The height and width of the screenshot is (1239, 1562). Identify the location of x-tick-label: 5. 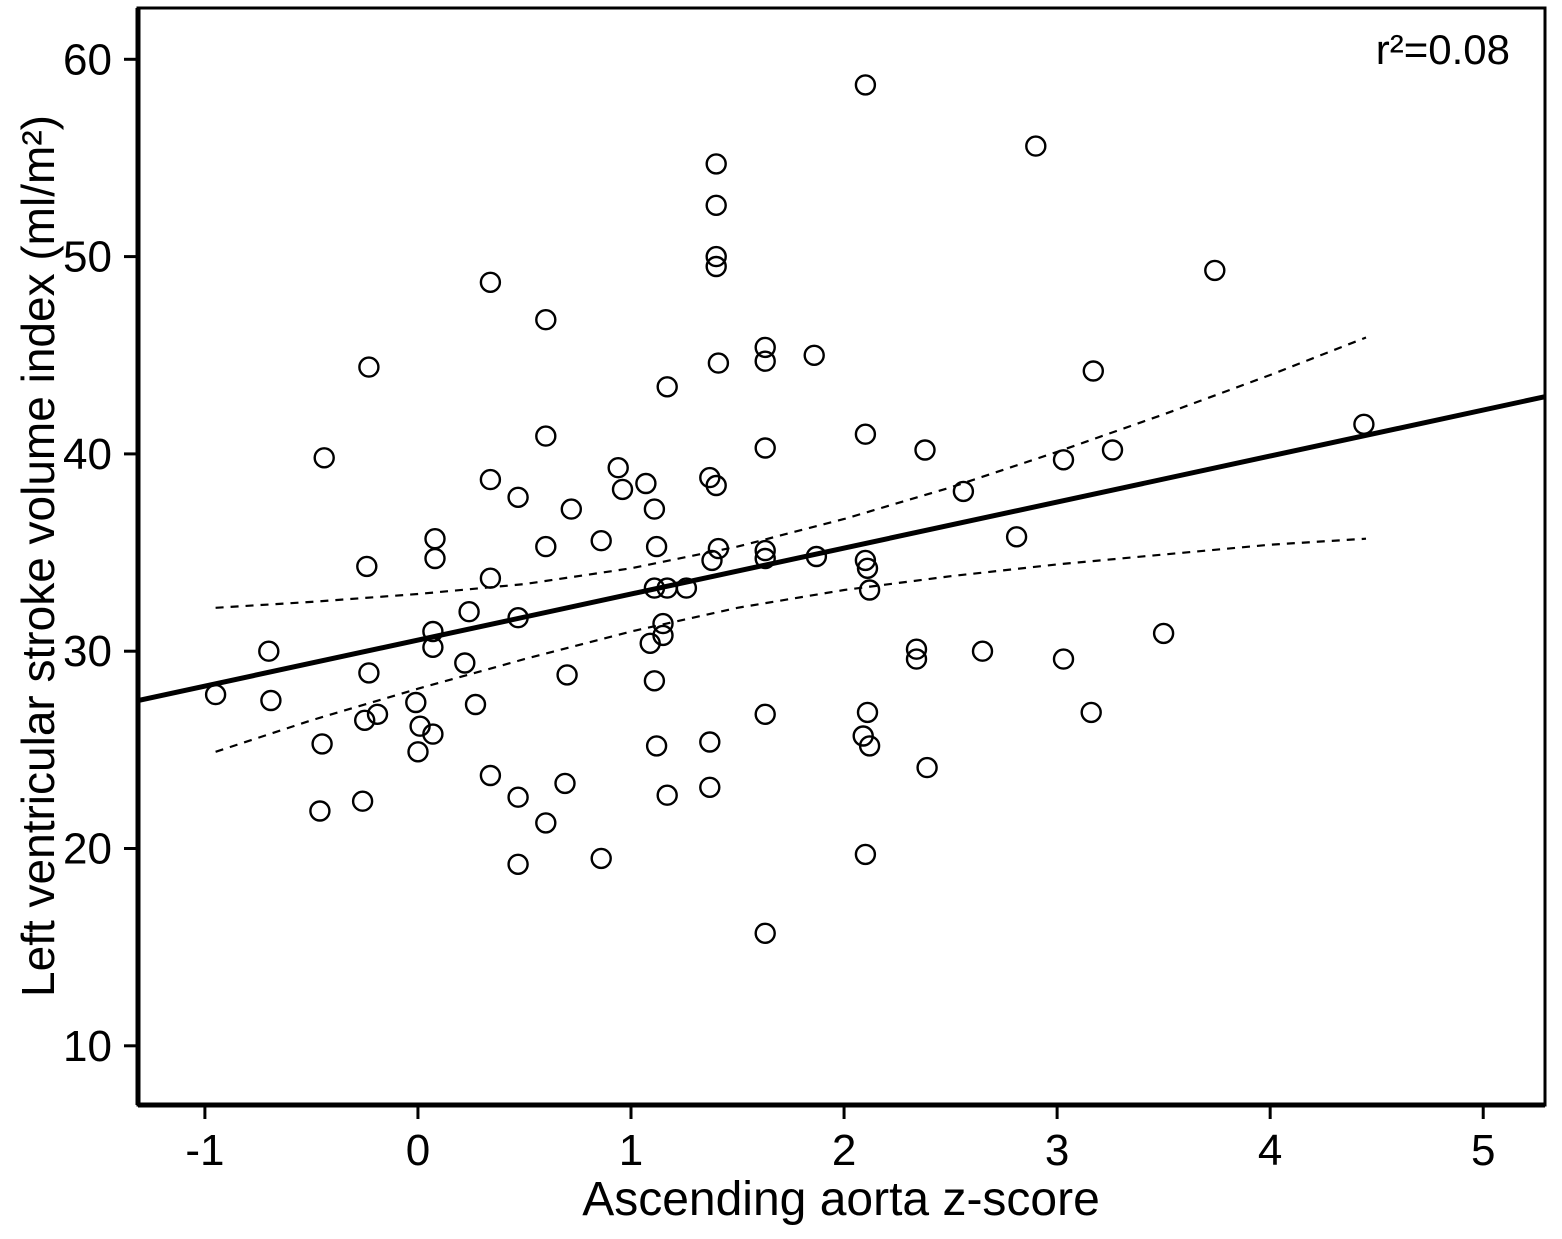
(1483, 1150).